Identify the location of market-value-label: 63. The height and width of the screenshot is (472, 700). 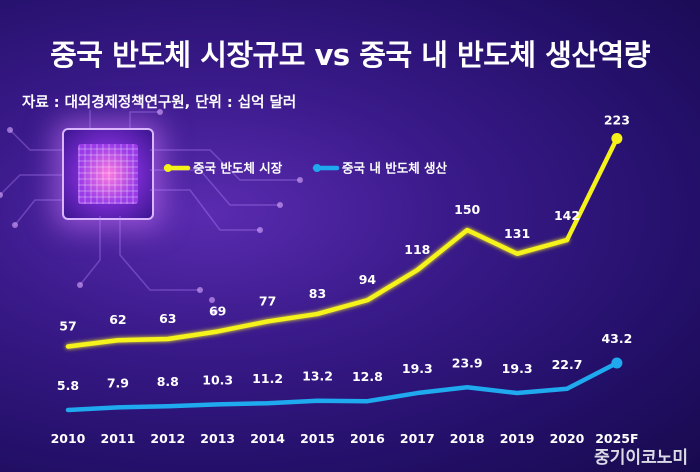
(167, 318).